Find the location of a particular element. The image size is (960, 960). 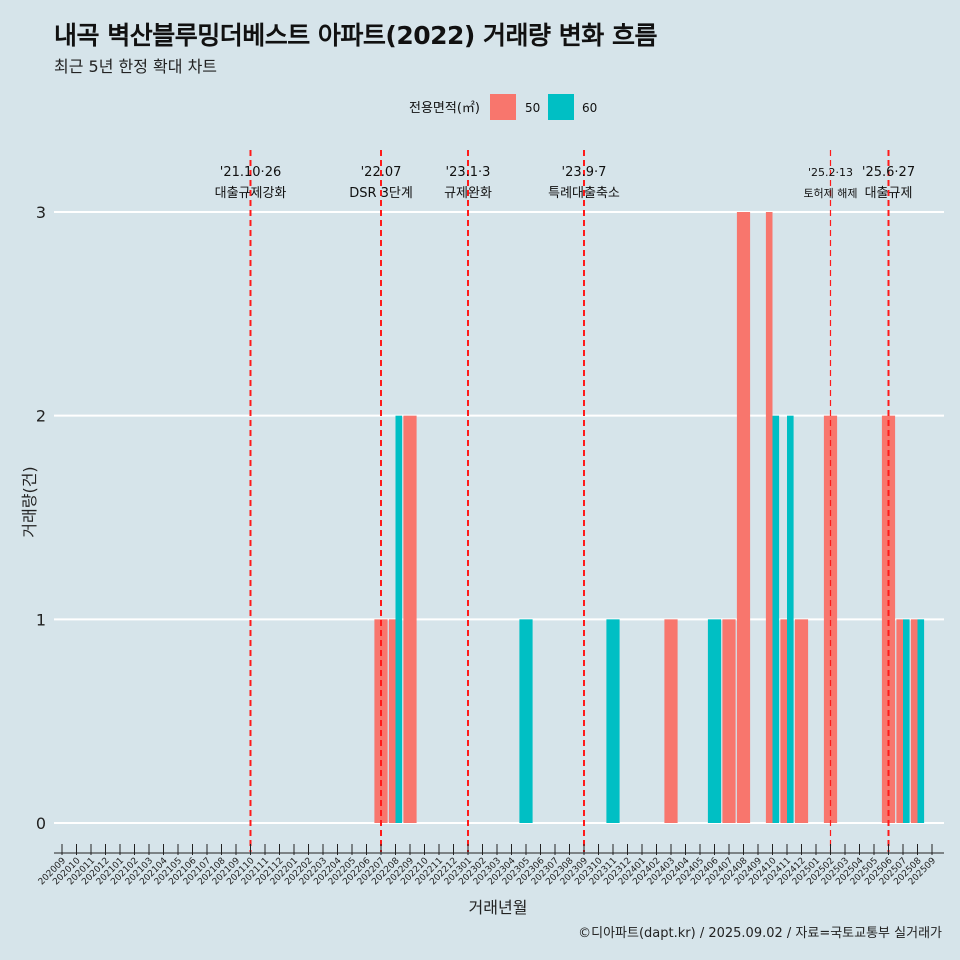

event-label-202309: 특례대출축소 is located at coordinates (584, 193).